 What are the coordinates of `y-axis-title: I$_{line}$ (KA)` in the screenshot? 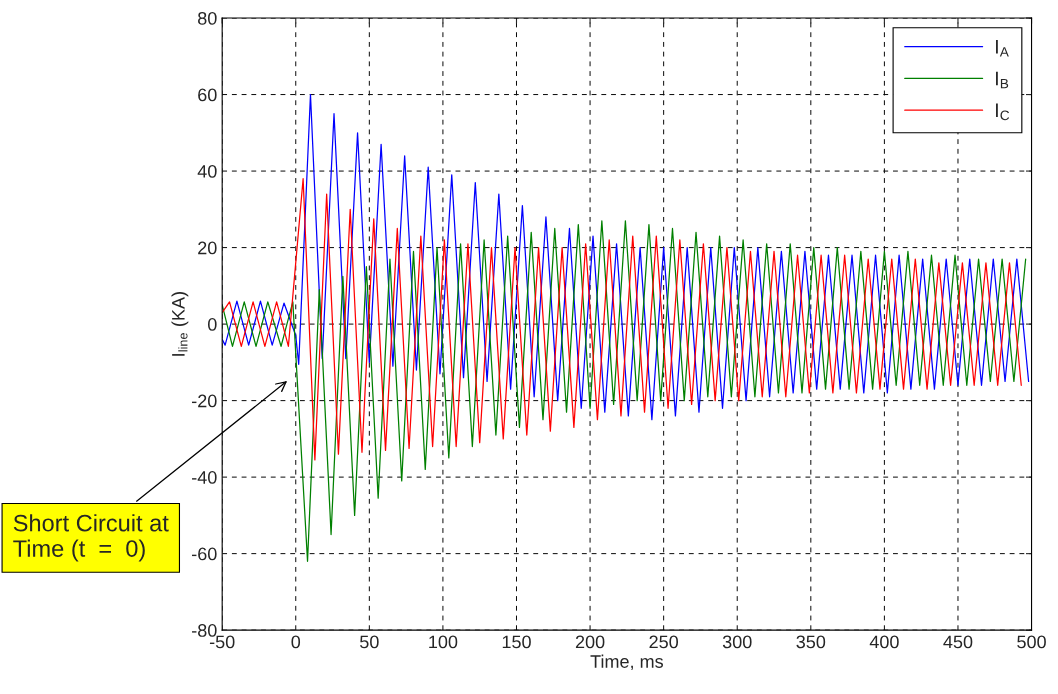 It's located at (180, 324).